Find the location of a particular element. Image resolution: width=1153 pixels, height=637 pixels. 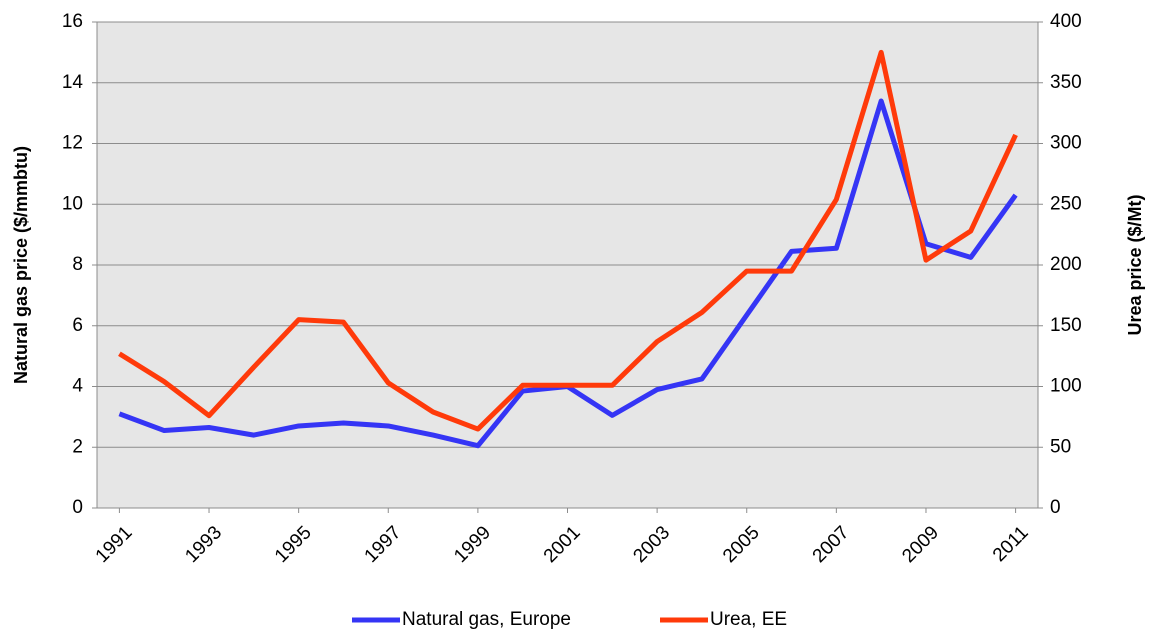

y-tick-label: 4 is located at coordinates (77, 386).